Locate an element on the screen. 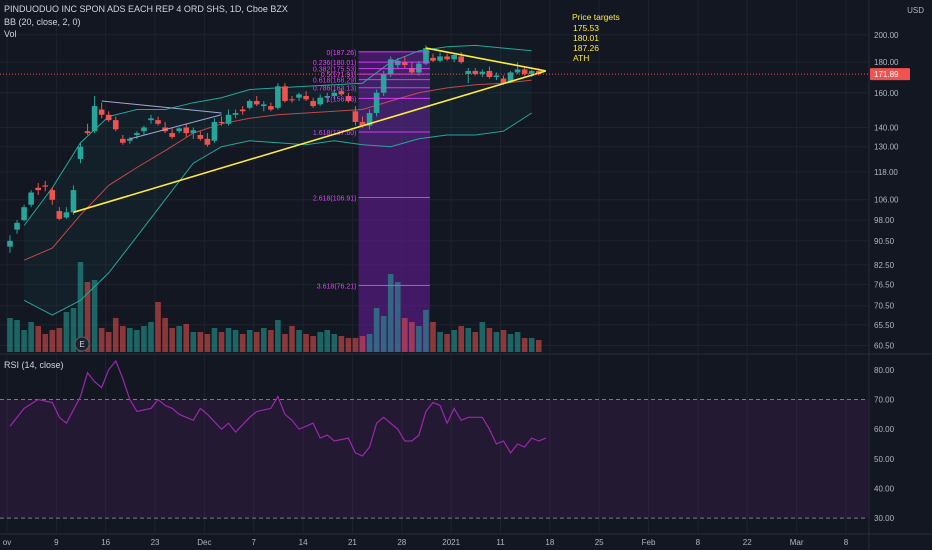 The height and width of the screenshot is (550, 932). price-target-value: 175.53 is located at coordinates (586, 28).